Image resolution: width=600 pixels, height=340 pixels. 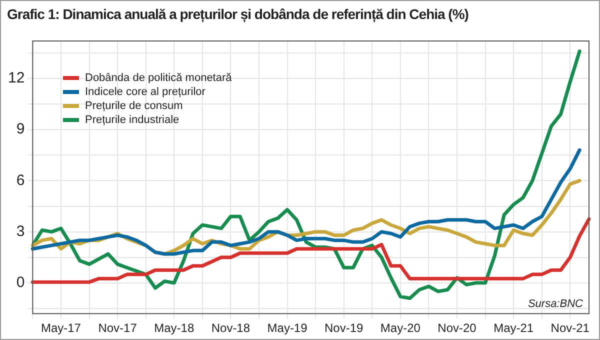 What do you see at coordinates (287, 328) in the screenshot?
I see `x-tick-label: May-19` at bounding box center [287, 328].